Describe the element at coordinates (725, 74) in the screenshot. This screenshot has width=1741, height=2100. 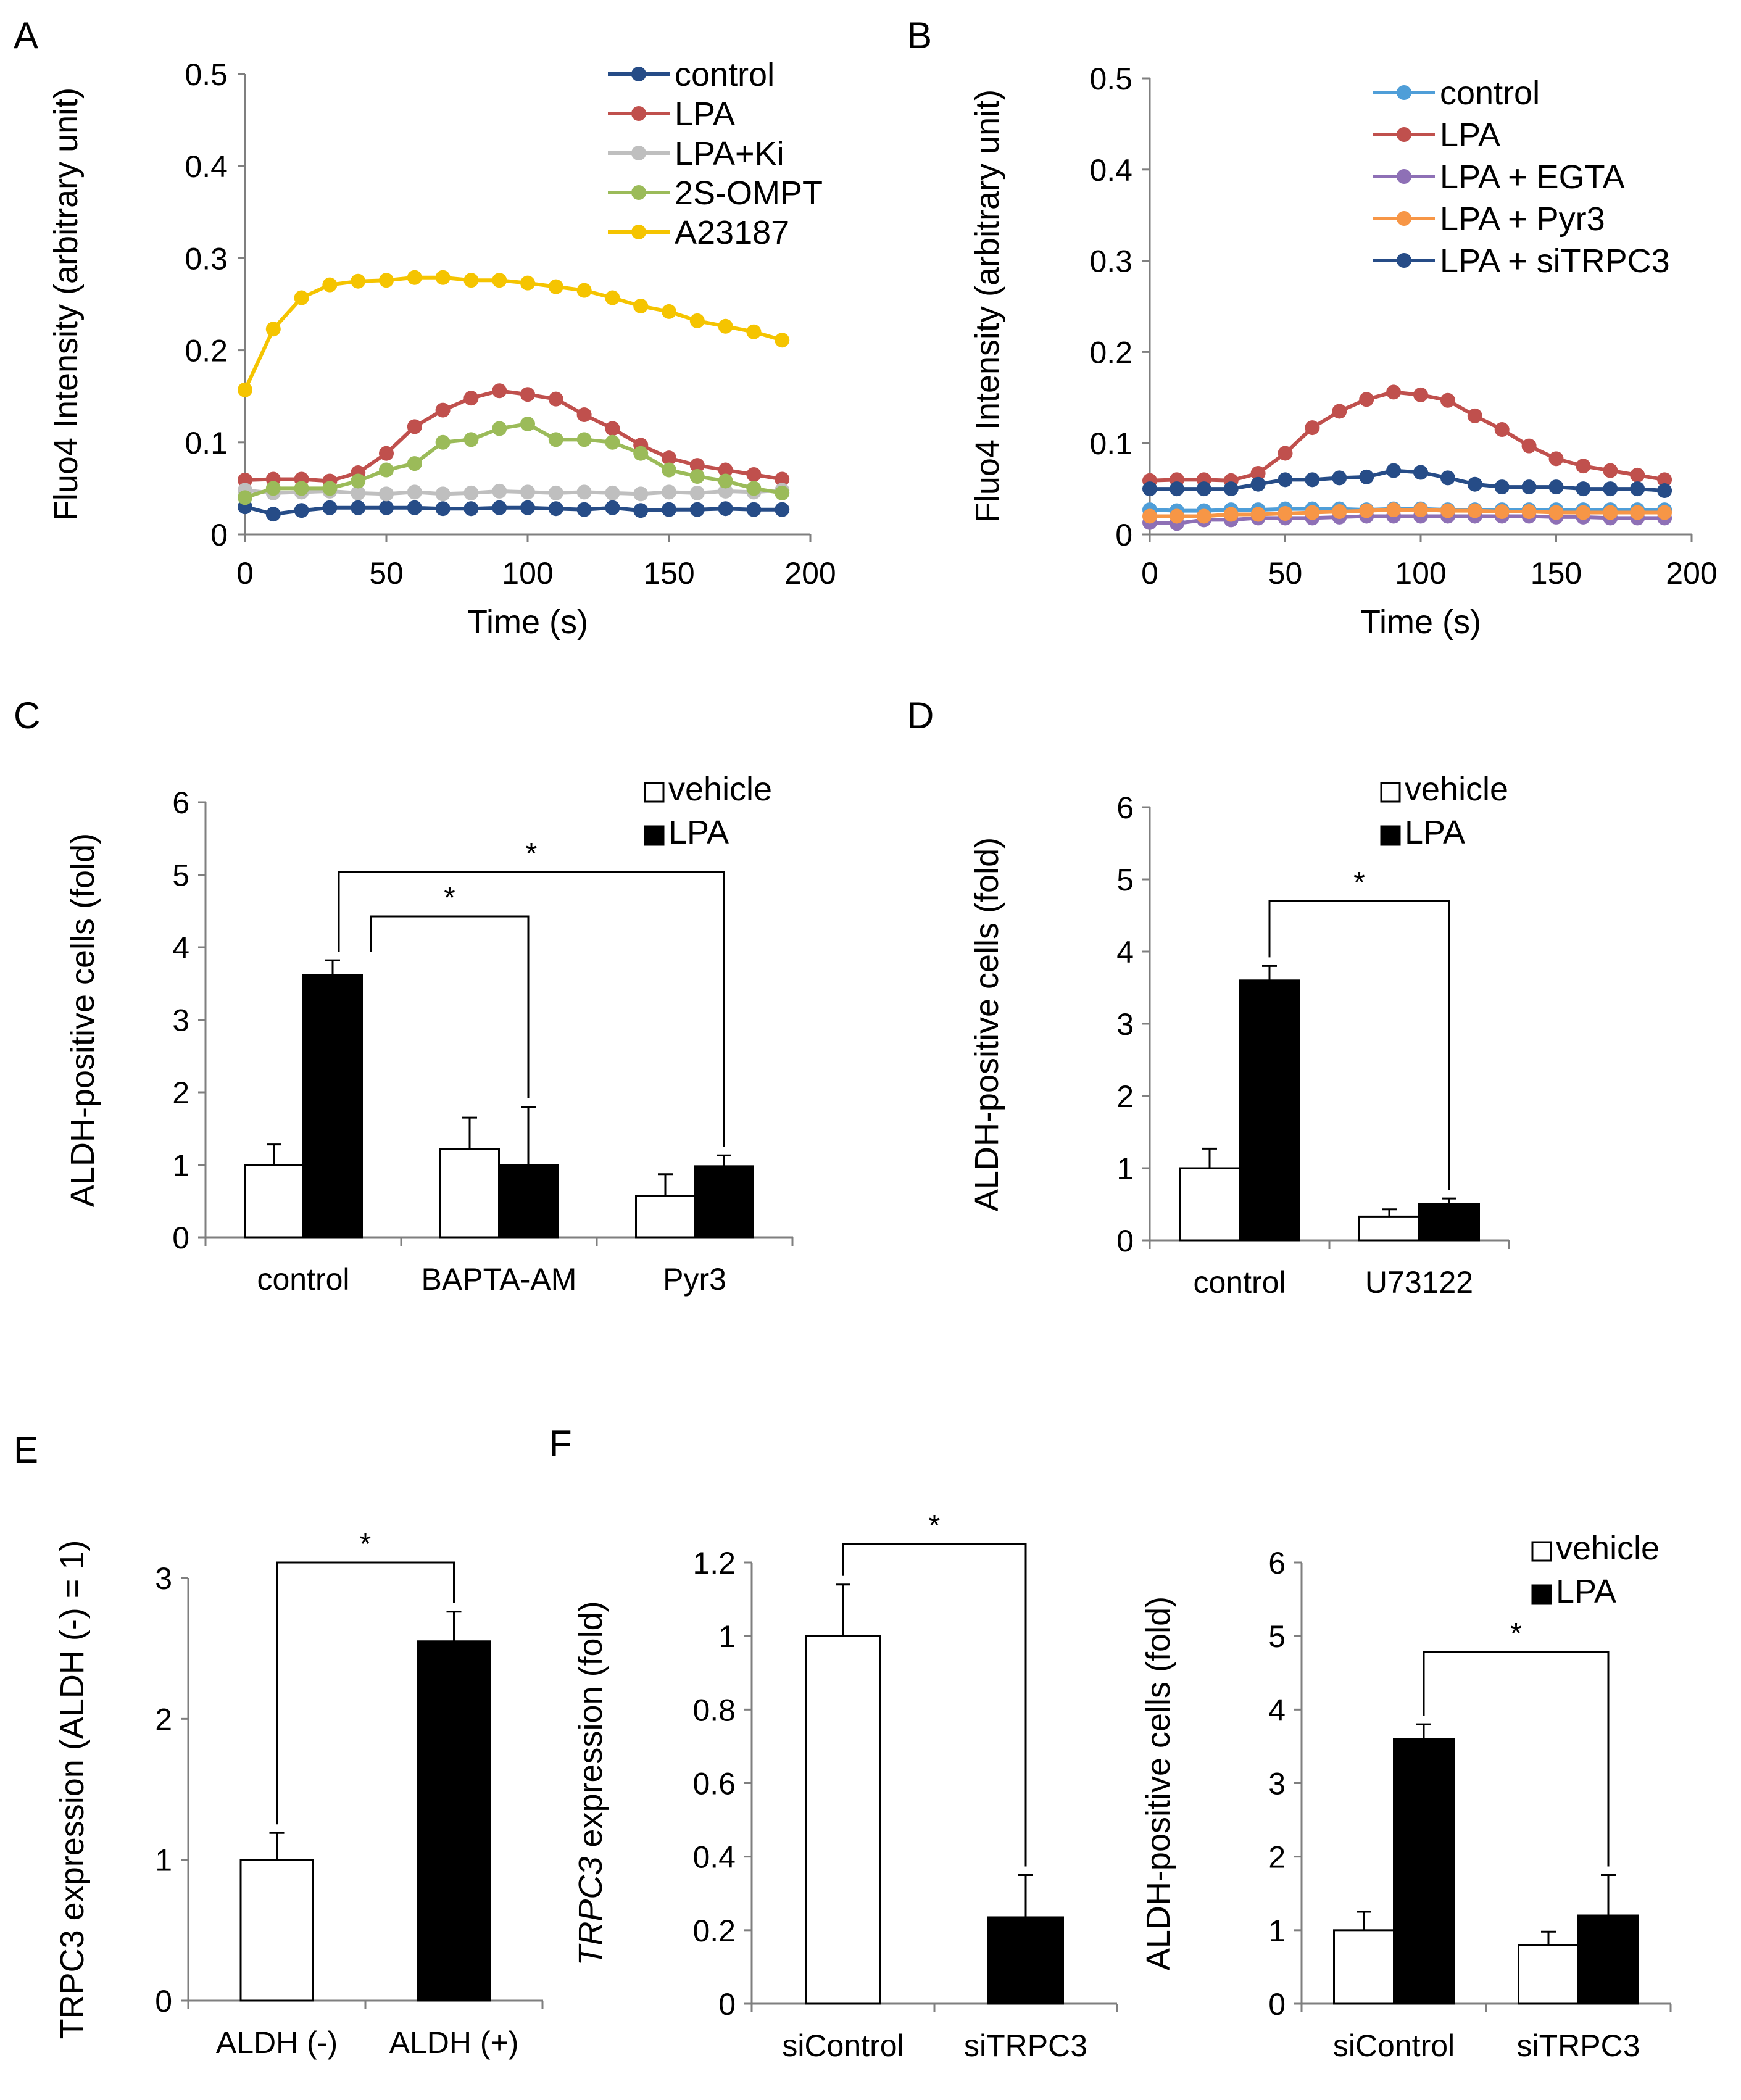
I see `legend-label: control` at that location.